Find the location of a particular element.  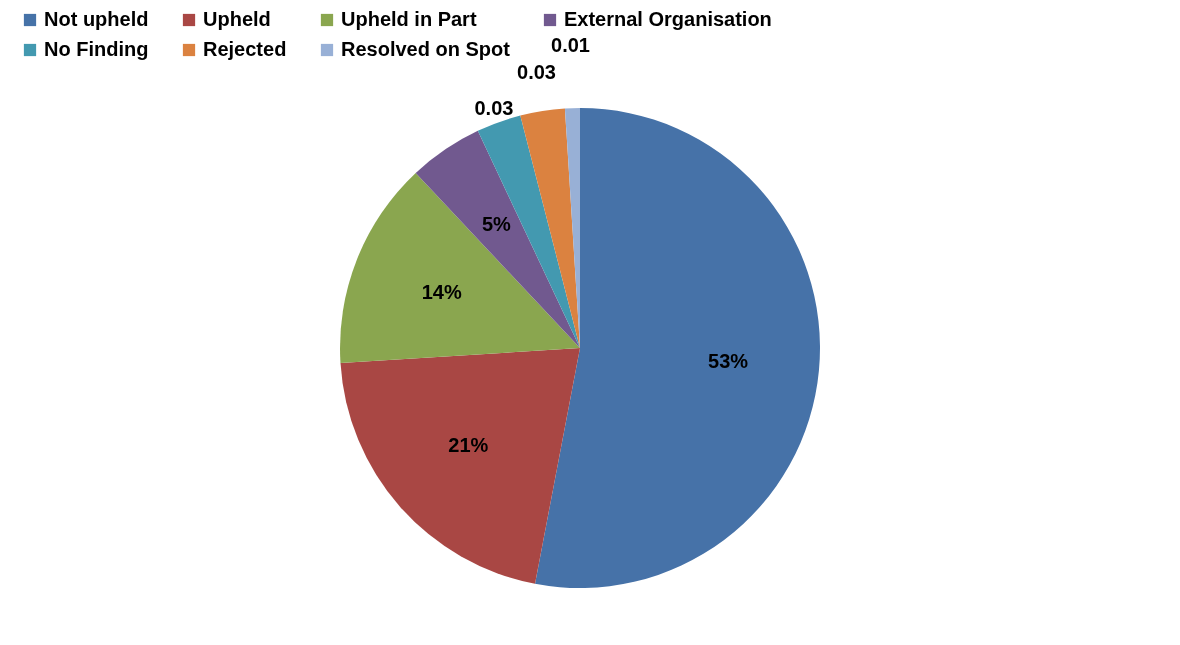

legend-label: External Organisation is located at coordinates (668, 19).